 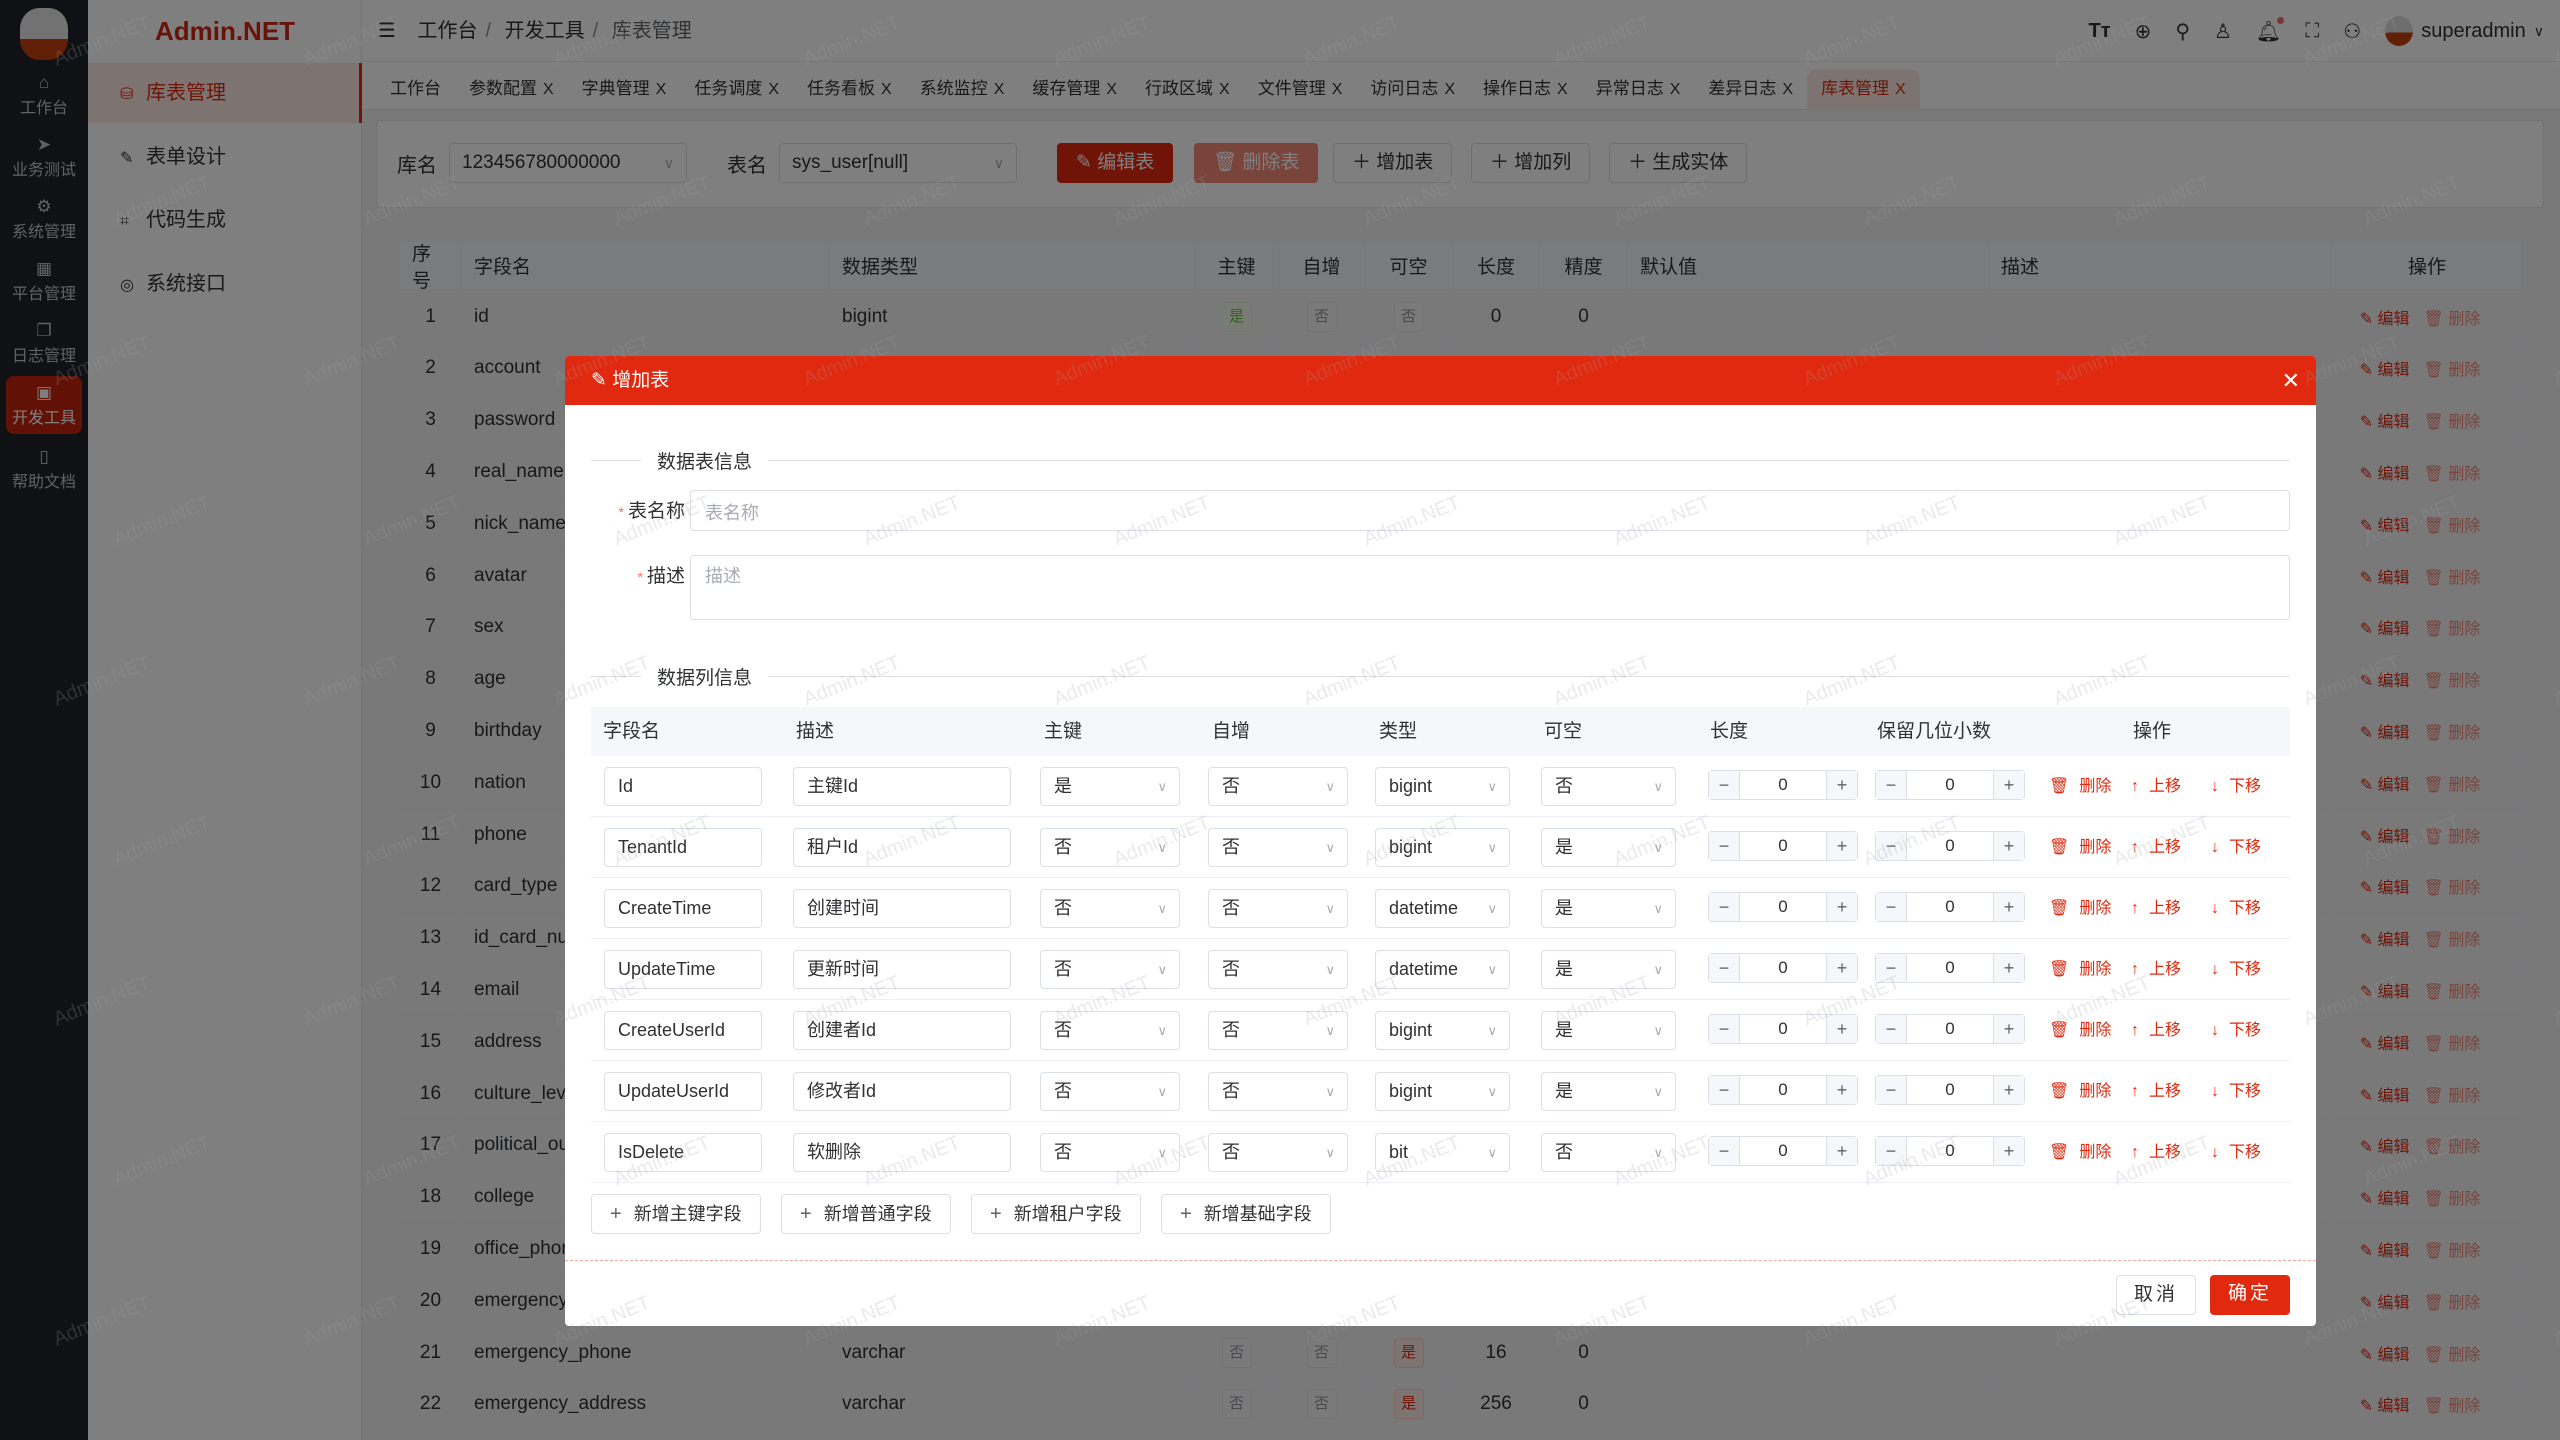 I want to click on nullable-select: 否 ∨, so click(x=1608, y=786).